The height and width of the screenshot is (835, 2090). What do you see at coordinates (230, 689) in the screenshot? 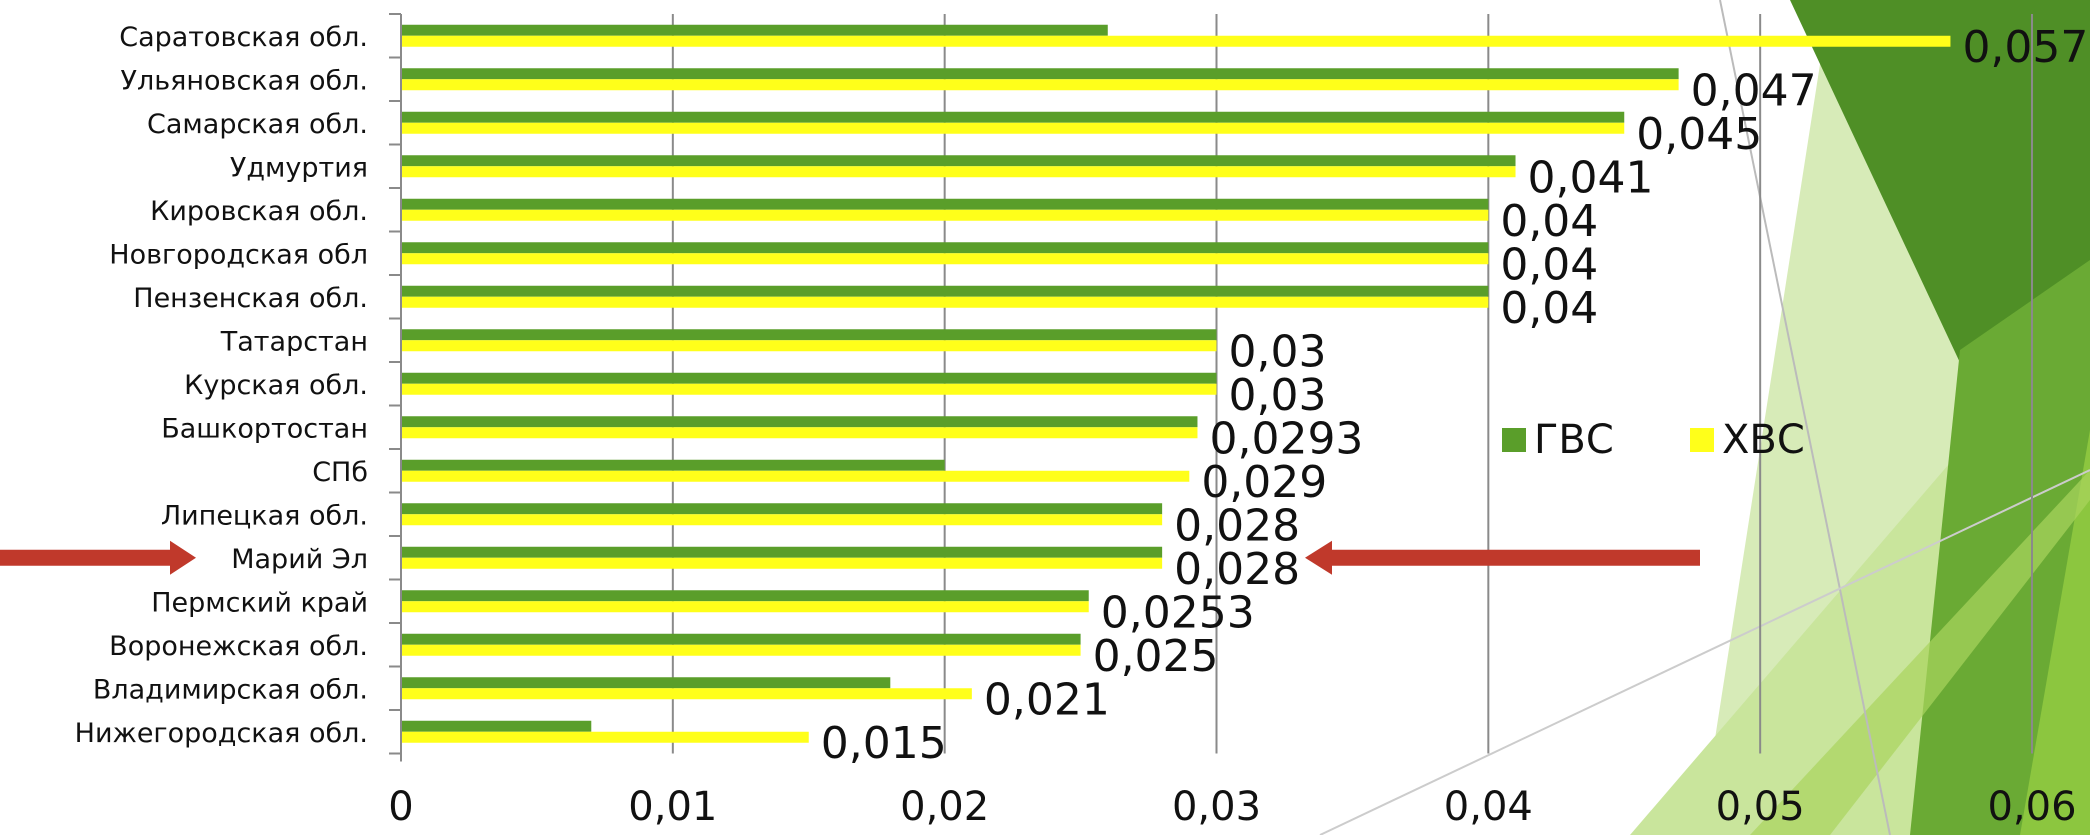
I see `category-label: Владимирская обл.` at bounding box center [230, 689].